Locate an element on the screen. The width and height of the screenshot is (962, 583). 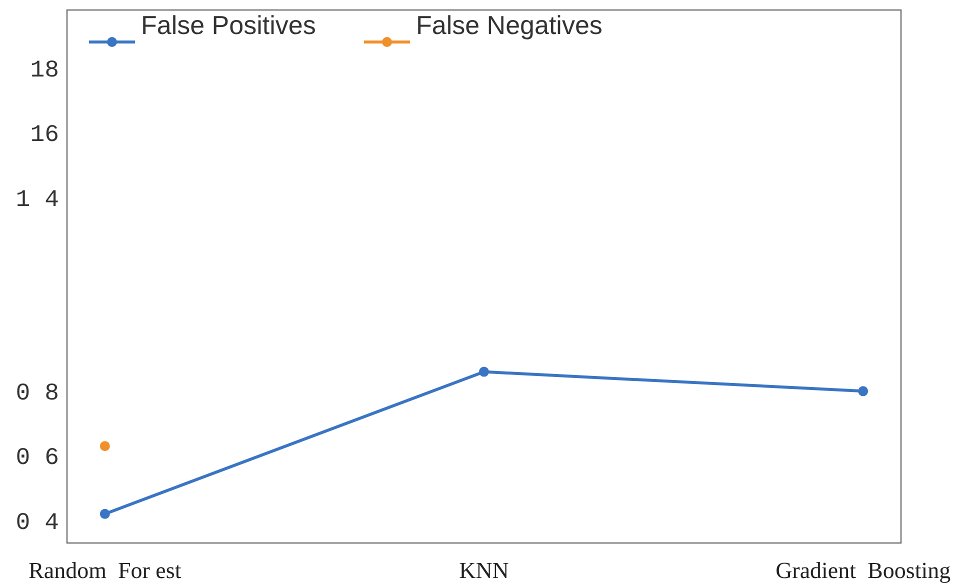
x-tick-label: Random For est is located at coordinates (105, 570).